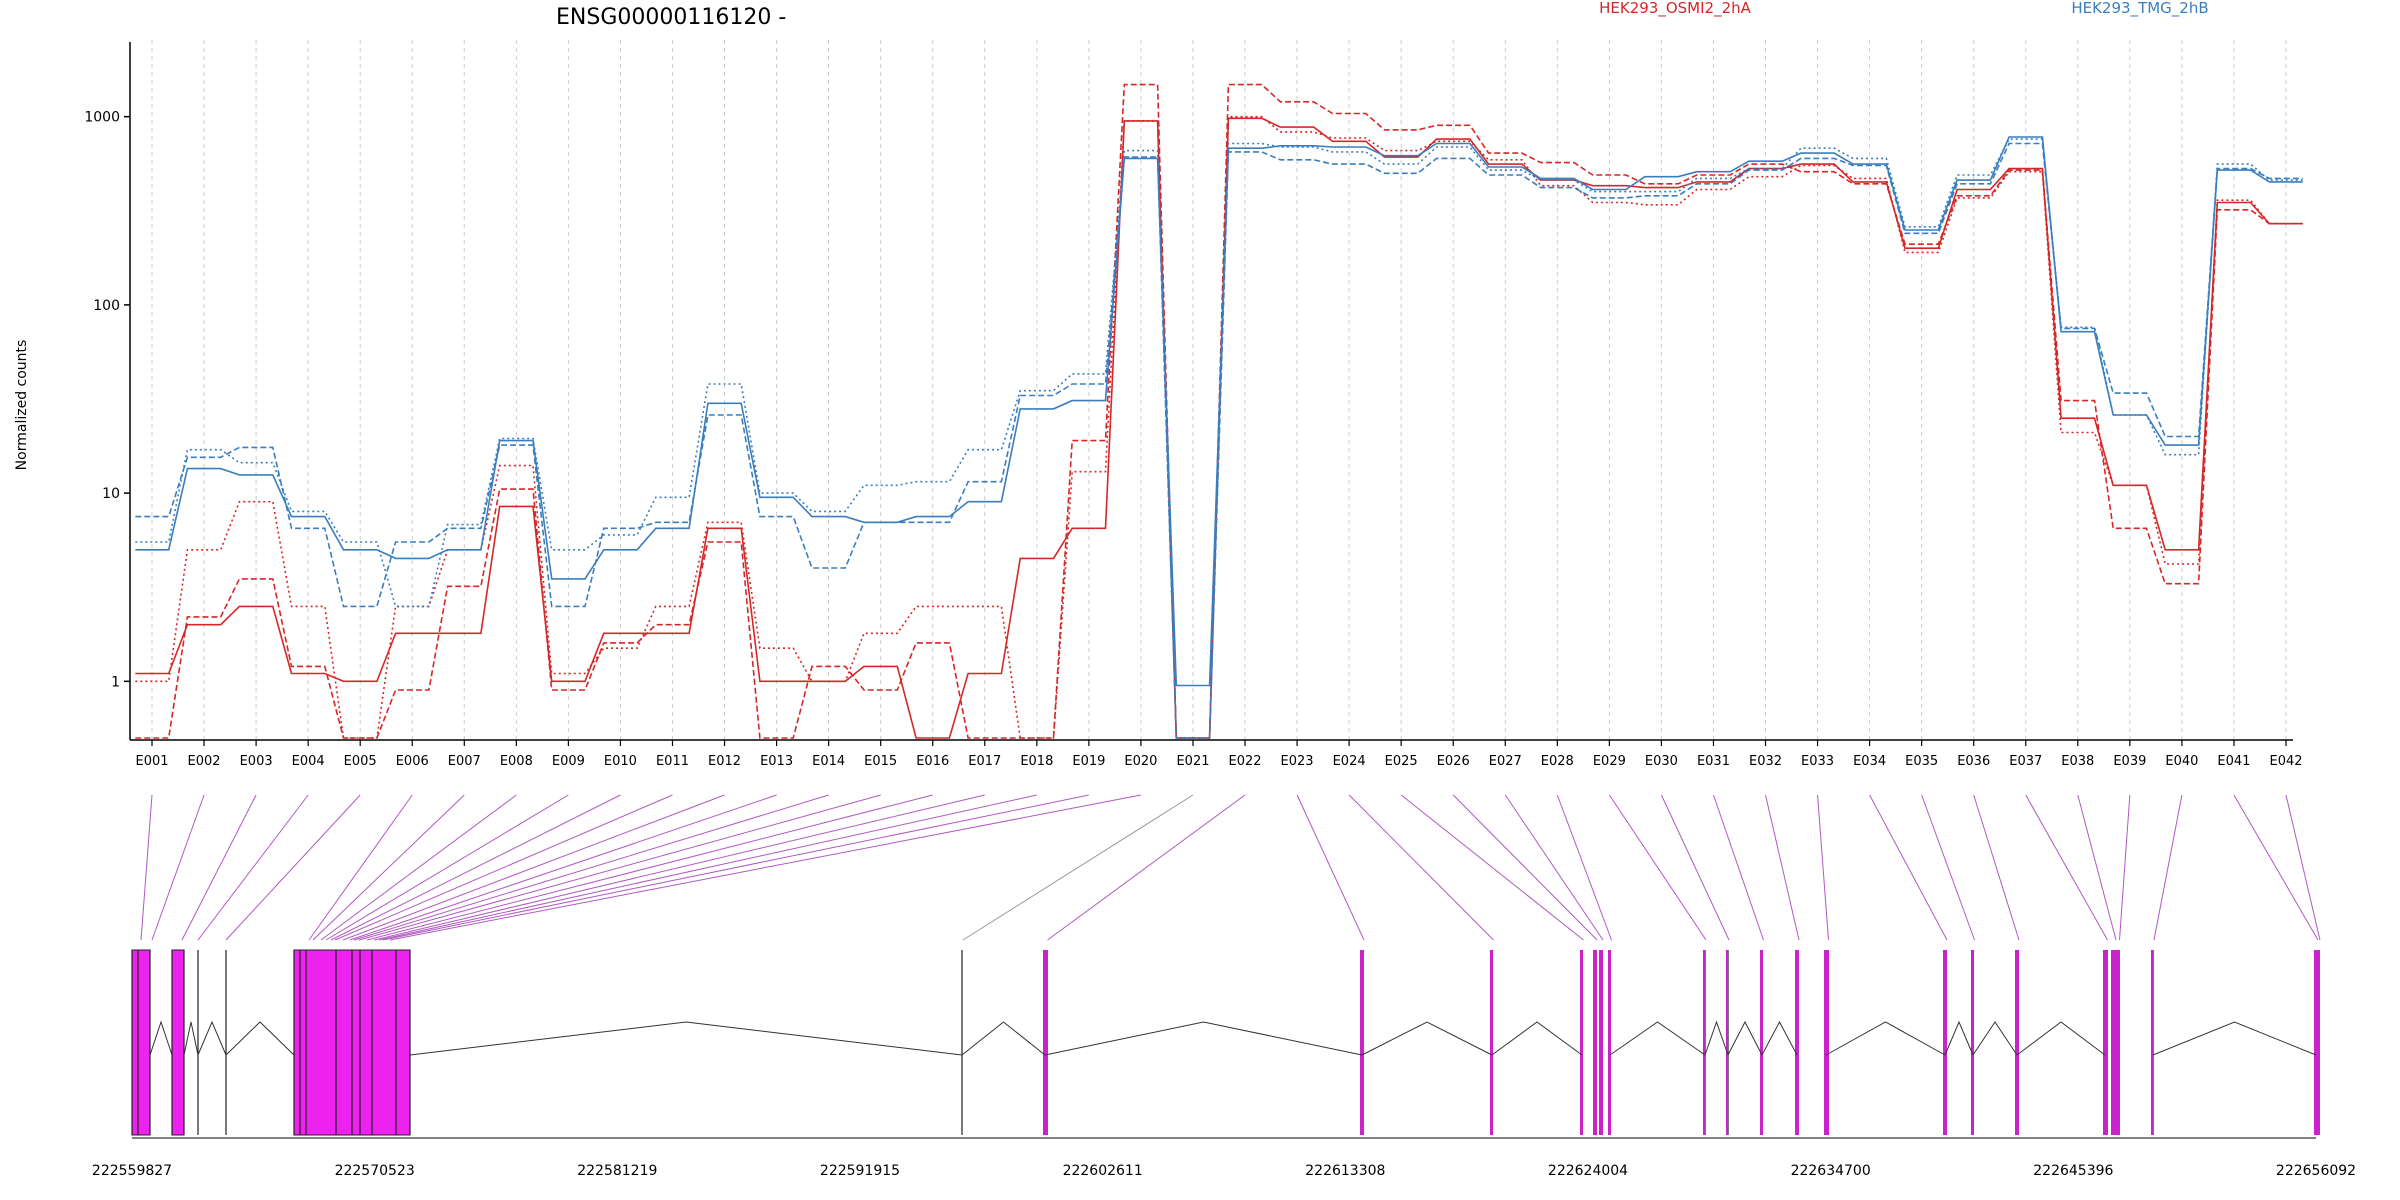 Image resolution: width=2400 pixels, height=1200 pixels. I want to click on x-tick-label: E033, so click(1817, 761).